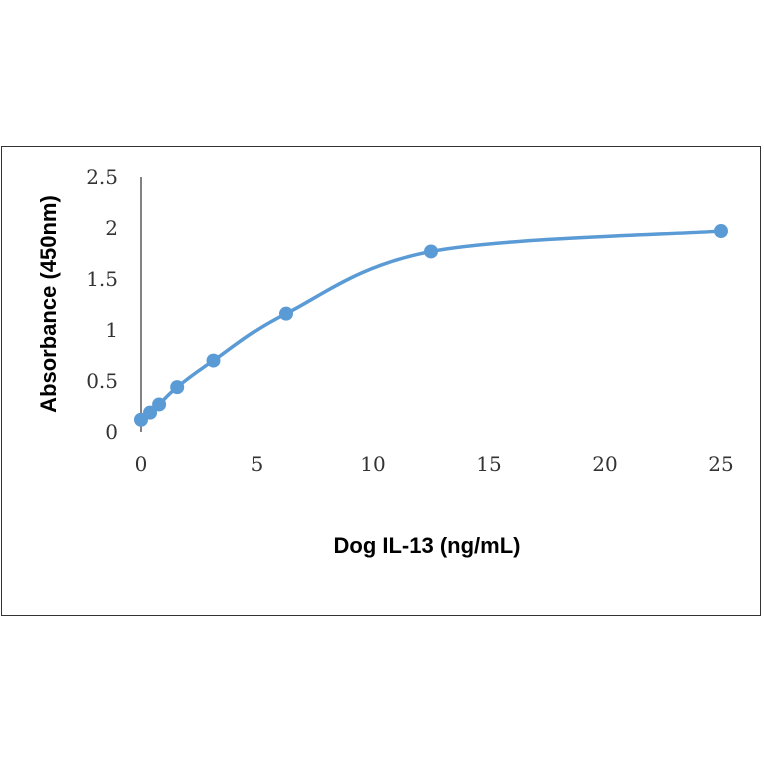 This screenshot has width=764, height=764. Describe the element at coordinates (434, 464) in the screenshot. I see `x-tick-labels: 0 5 10 15 20 25` at that location.